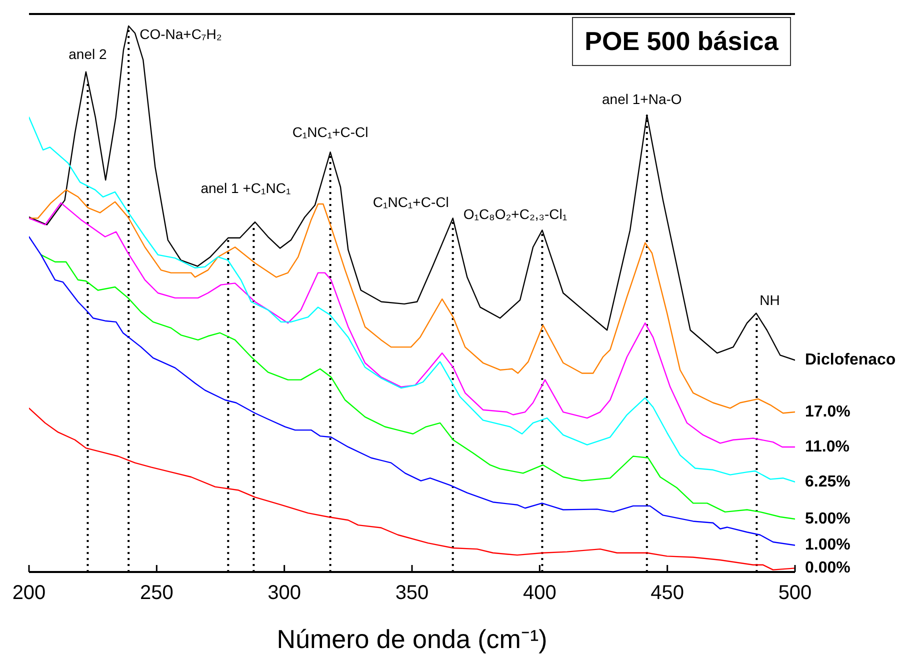 The width and height of the screenshot is (915, 660). What do you see at coordinates (667, 593) in the screenshot?
I see `x-tick-label: 450` at bounding box center [667, 593].